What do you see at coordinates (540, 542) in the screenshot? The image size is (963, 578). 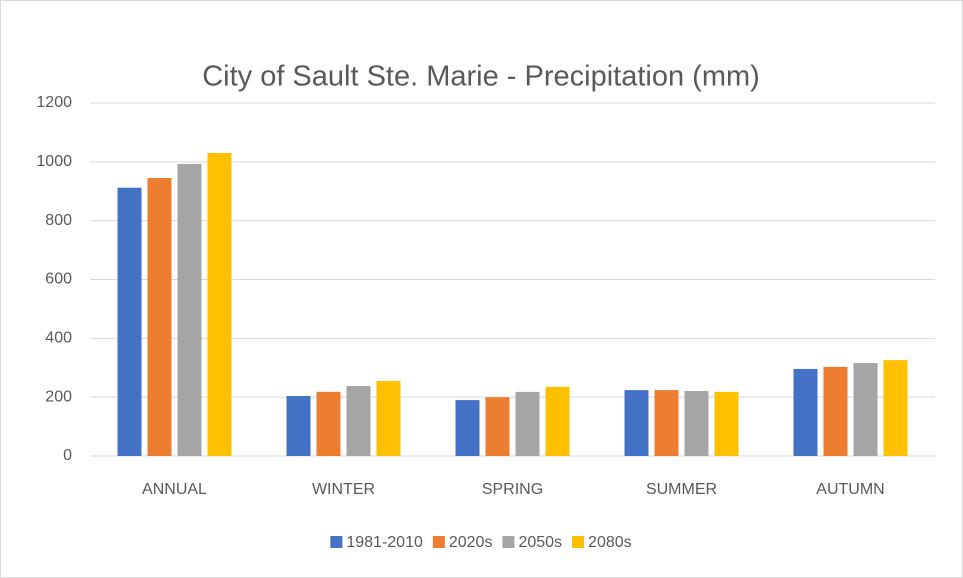 I see `legend-label: 2050s` at bounding box center [540, 542].